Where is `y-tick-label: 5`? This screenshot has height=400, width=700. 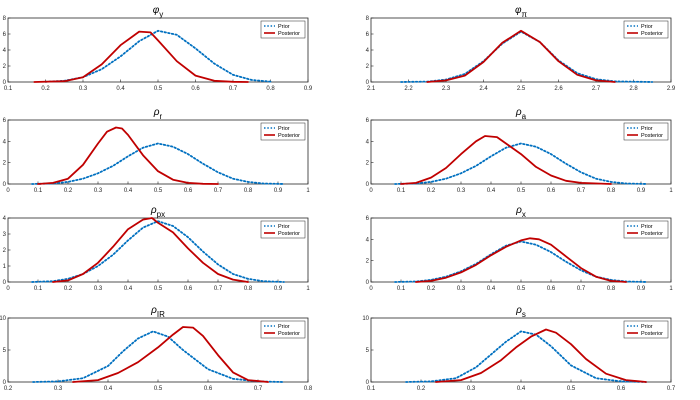
y-tick-label: 5 is located at coordinates (368, 351).